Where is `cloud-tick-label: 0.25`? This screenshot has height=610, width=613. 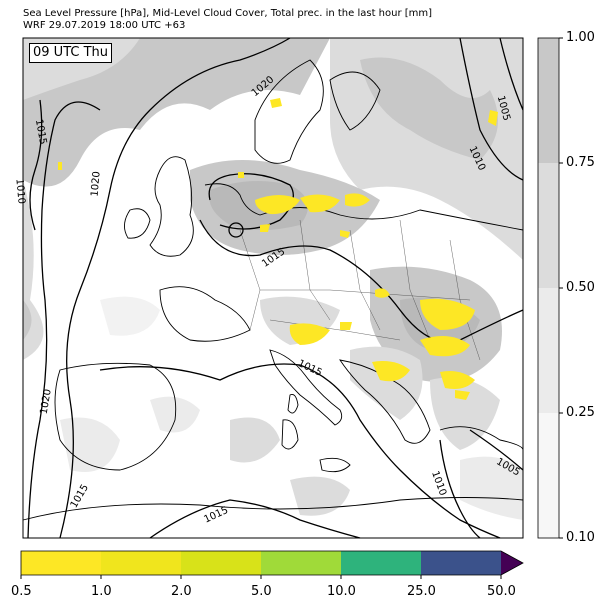 cloud-tick-label: 0.25 is located at coordinates (580, 412).